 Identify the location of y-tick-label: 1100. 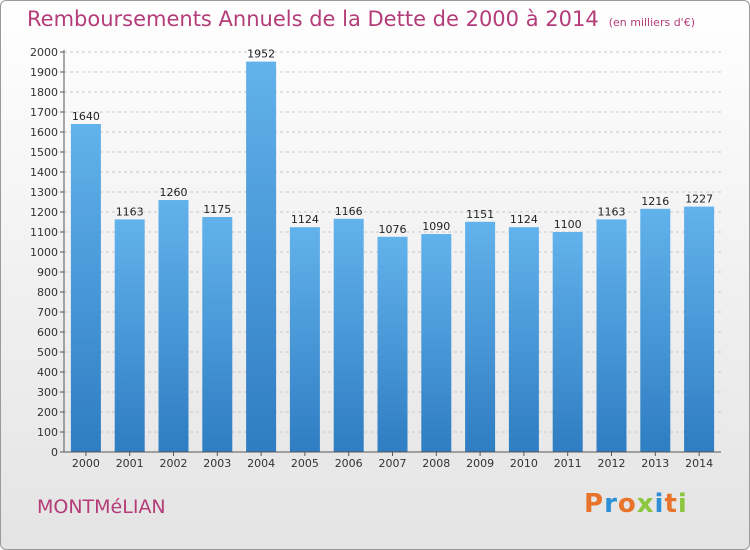
(44, 232).